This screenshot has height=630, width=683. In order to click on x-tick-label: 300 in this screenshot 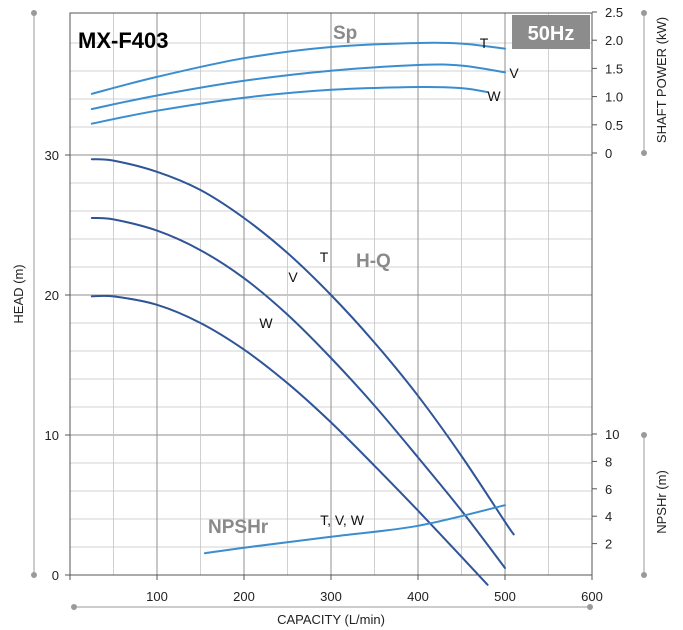, I will do `click(331, 596)`.